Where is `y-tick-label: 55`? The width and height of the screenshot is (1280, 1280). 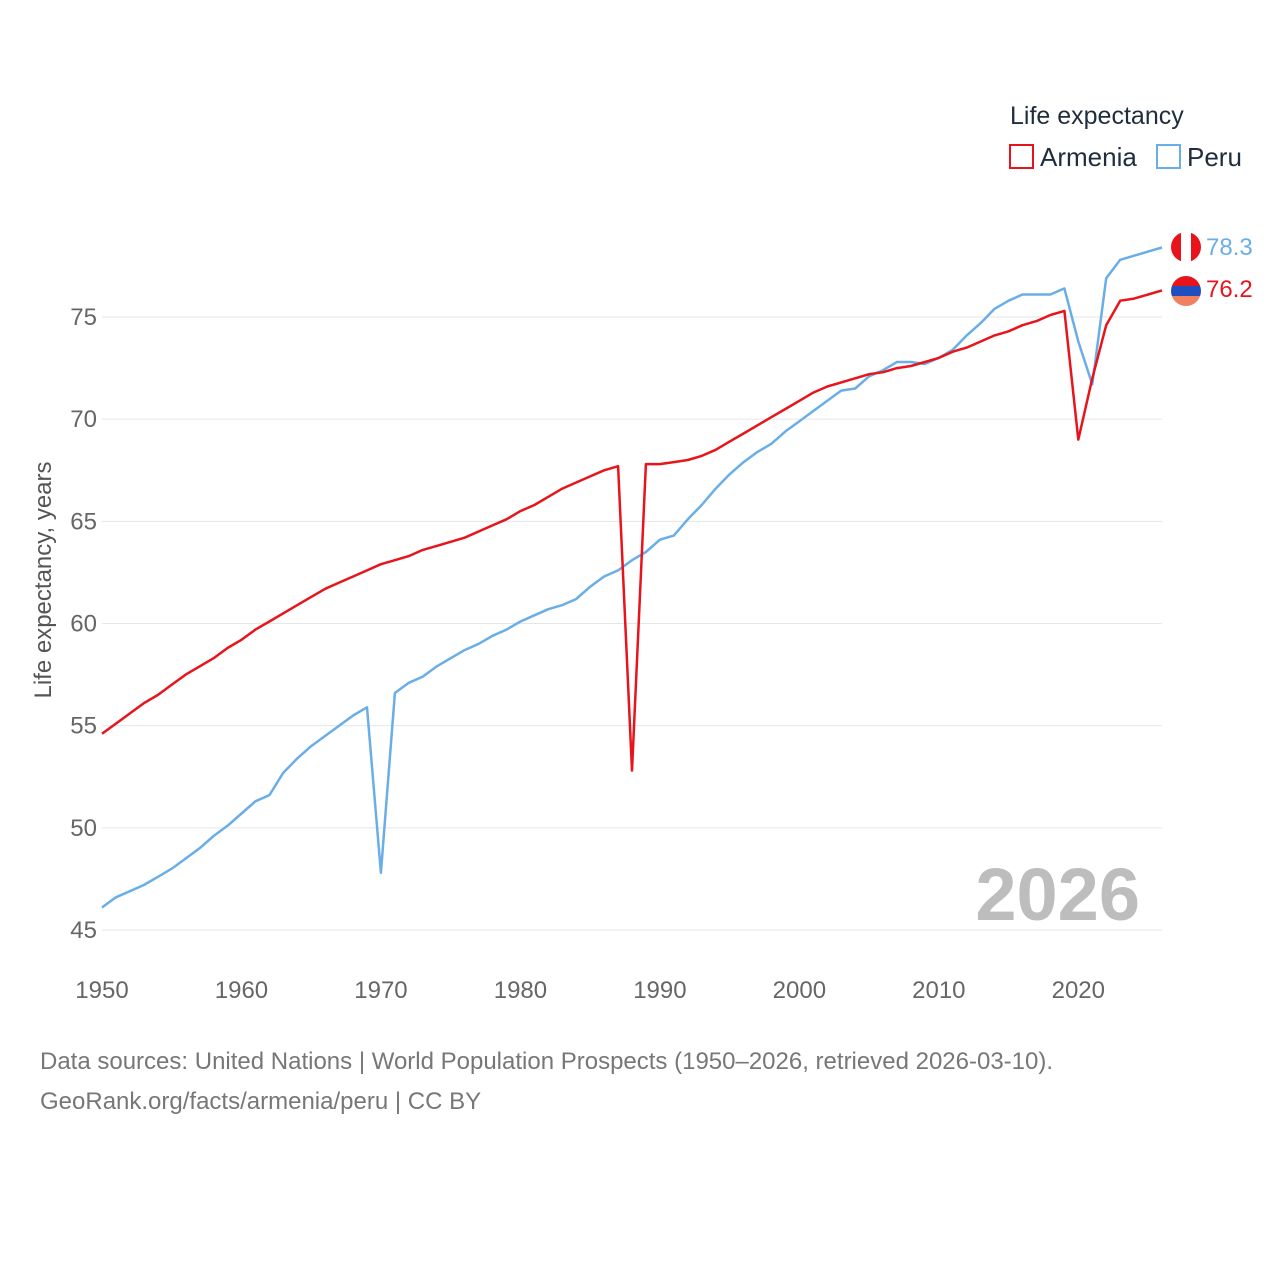
y-tick-label: 55 is located at coordinates (83, 726).